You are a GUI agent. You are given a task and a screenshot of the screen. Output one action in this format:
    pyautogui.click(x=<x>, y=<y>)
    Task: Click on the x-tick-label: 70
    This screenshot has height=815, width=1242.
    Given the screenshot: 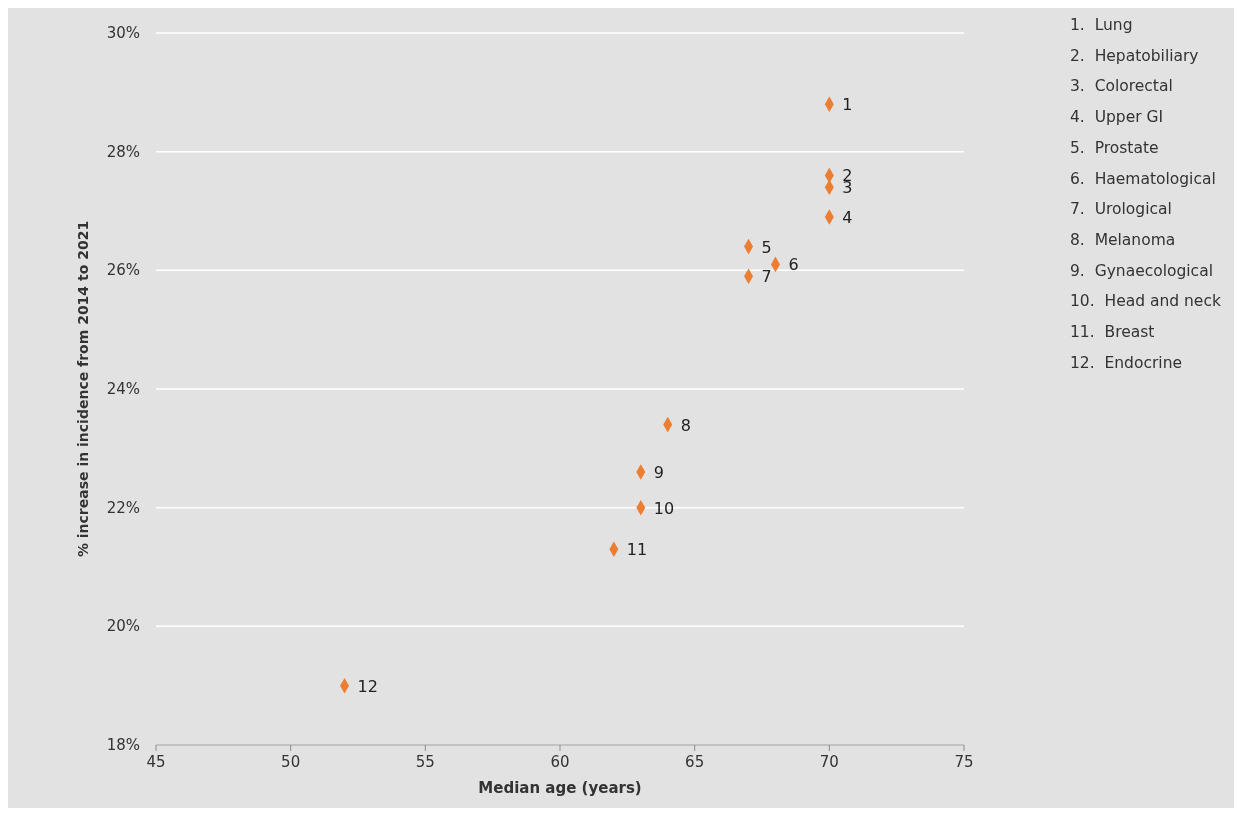 What is the action you would take?
    pyautogui.click(x=829, y=762)
    